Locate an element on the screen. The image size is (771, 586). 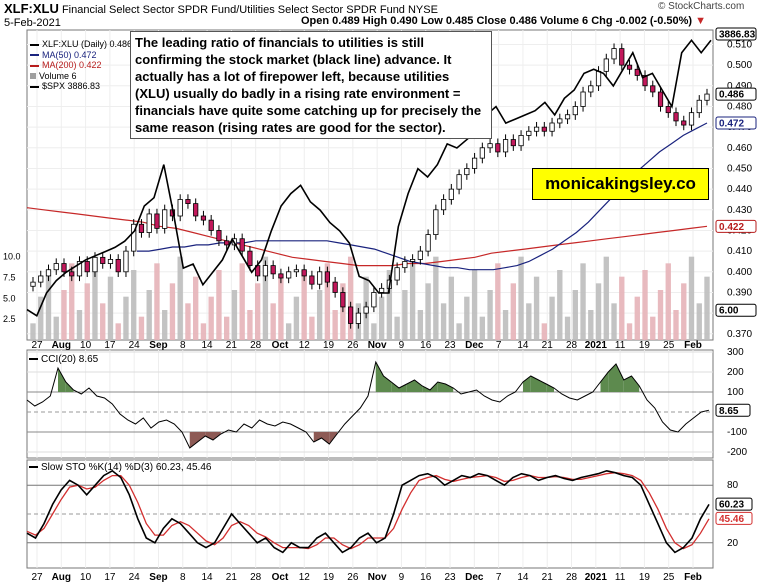
x-tick-label: Dec is located at coordinates (474, 345).